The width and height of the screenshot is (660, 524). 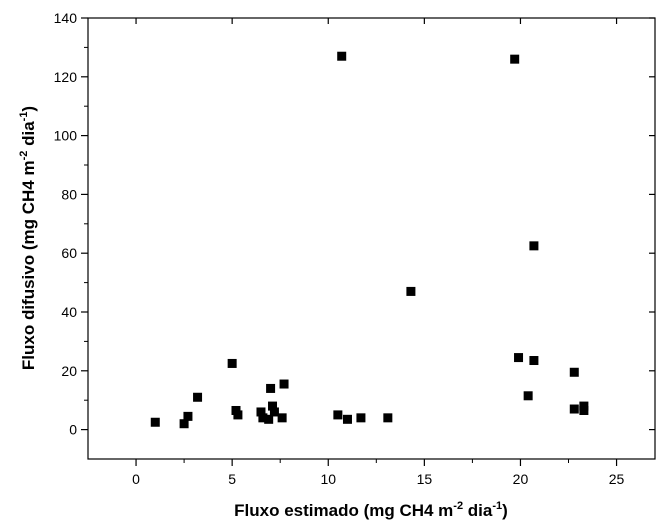 I want to click on y-tick-label: 80, so click(x=69, y=194).